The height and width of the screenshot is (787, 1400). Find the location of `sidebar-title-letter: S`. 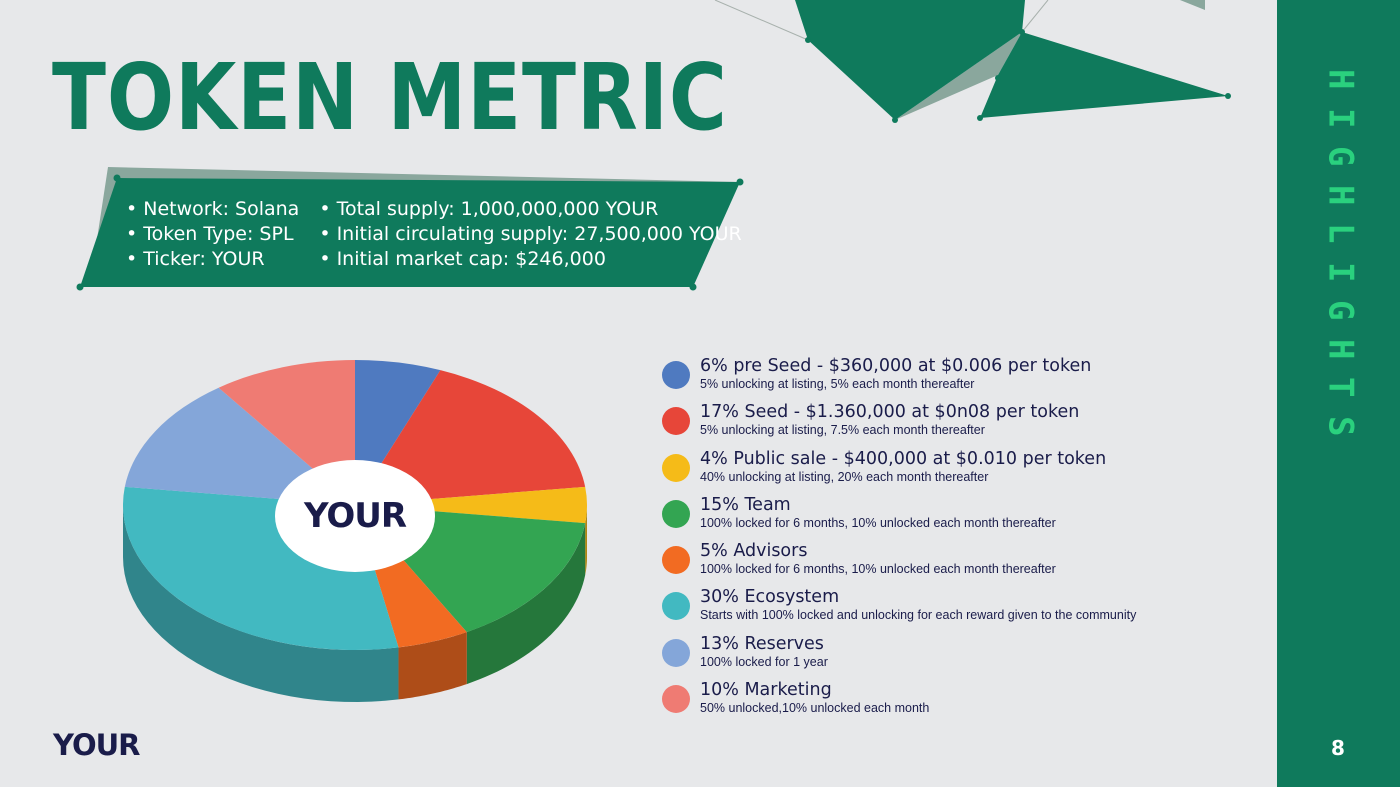

sidebar-title-letter: S is located at coordinates (1340, 425).